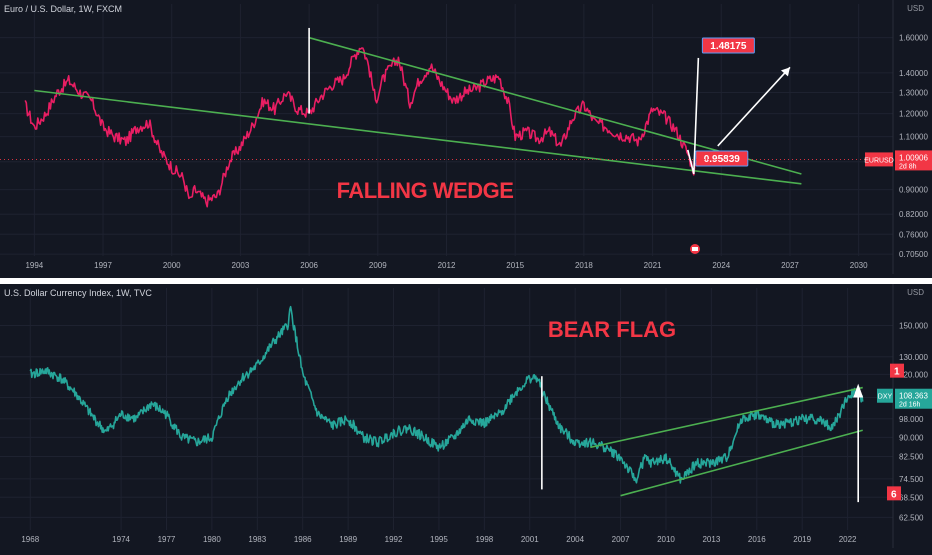 This screenshot has width=932, height=555. I want to click on eurusd-x-tick-label: 2018, so click(584, 265).